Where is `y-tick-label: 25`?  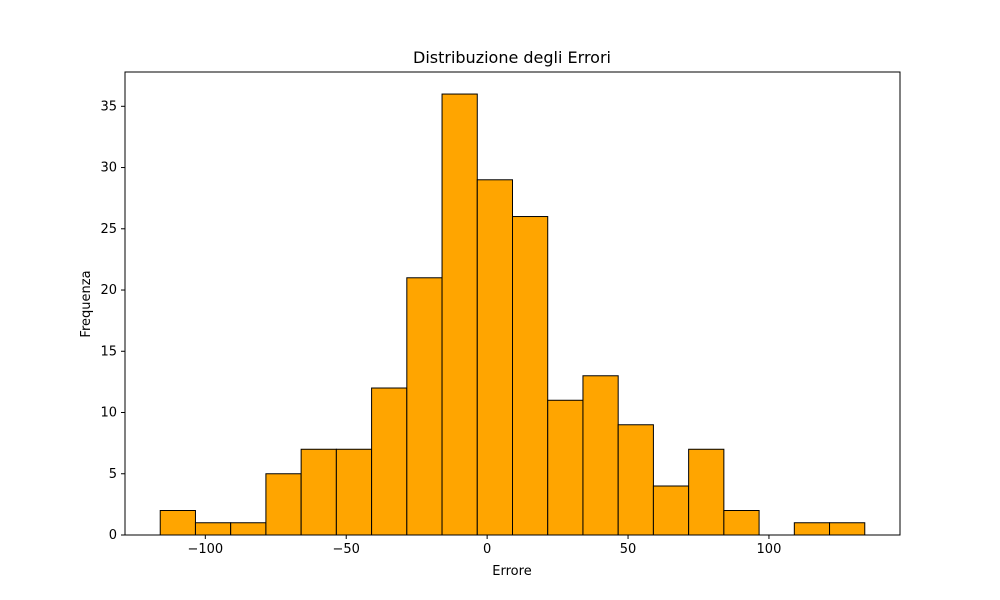
y-tick-label: 25 is located at coordinates (108, 229).